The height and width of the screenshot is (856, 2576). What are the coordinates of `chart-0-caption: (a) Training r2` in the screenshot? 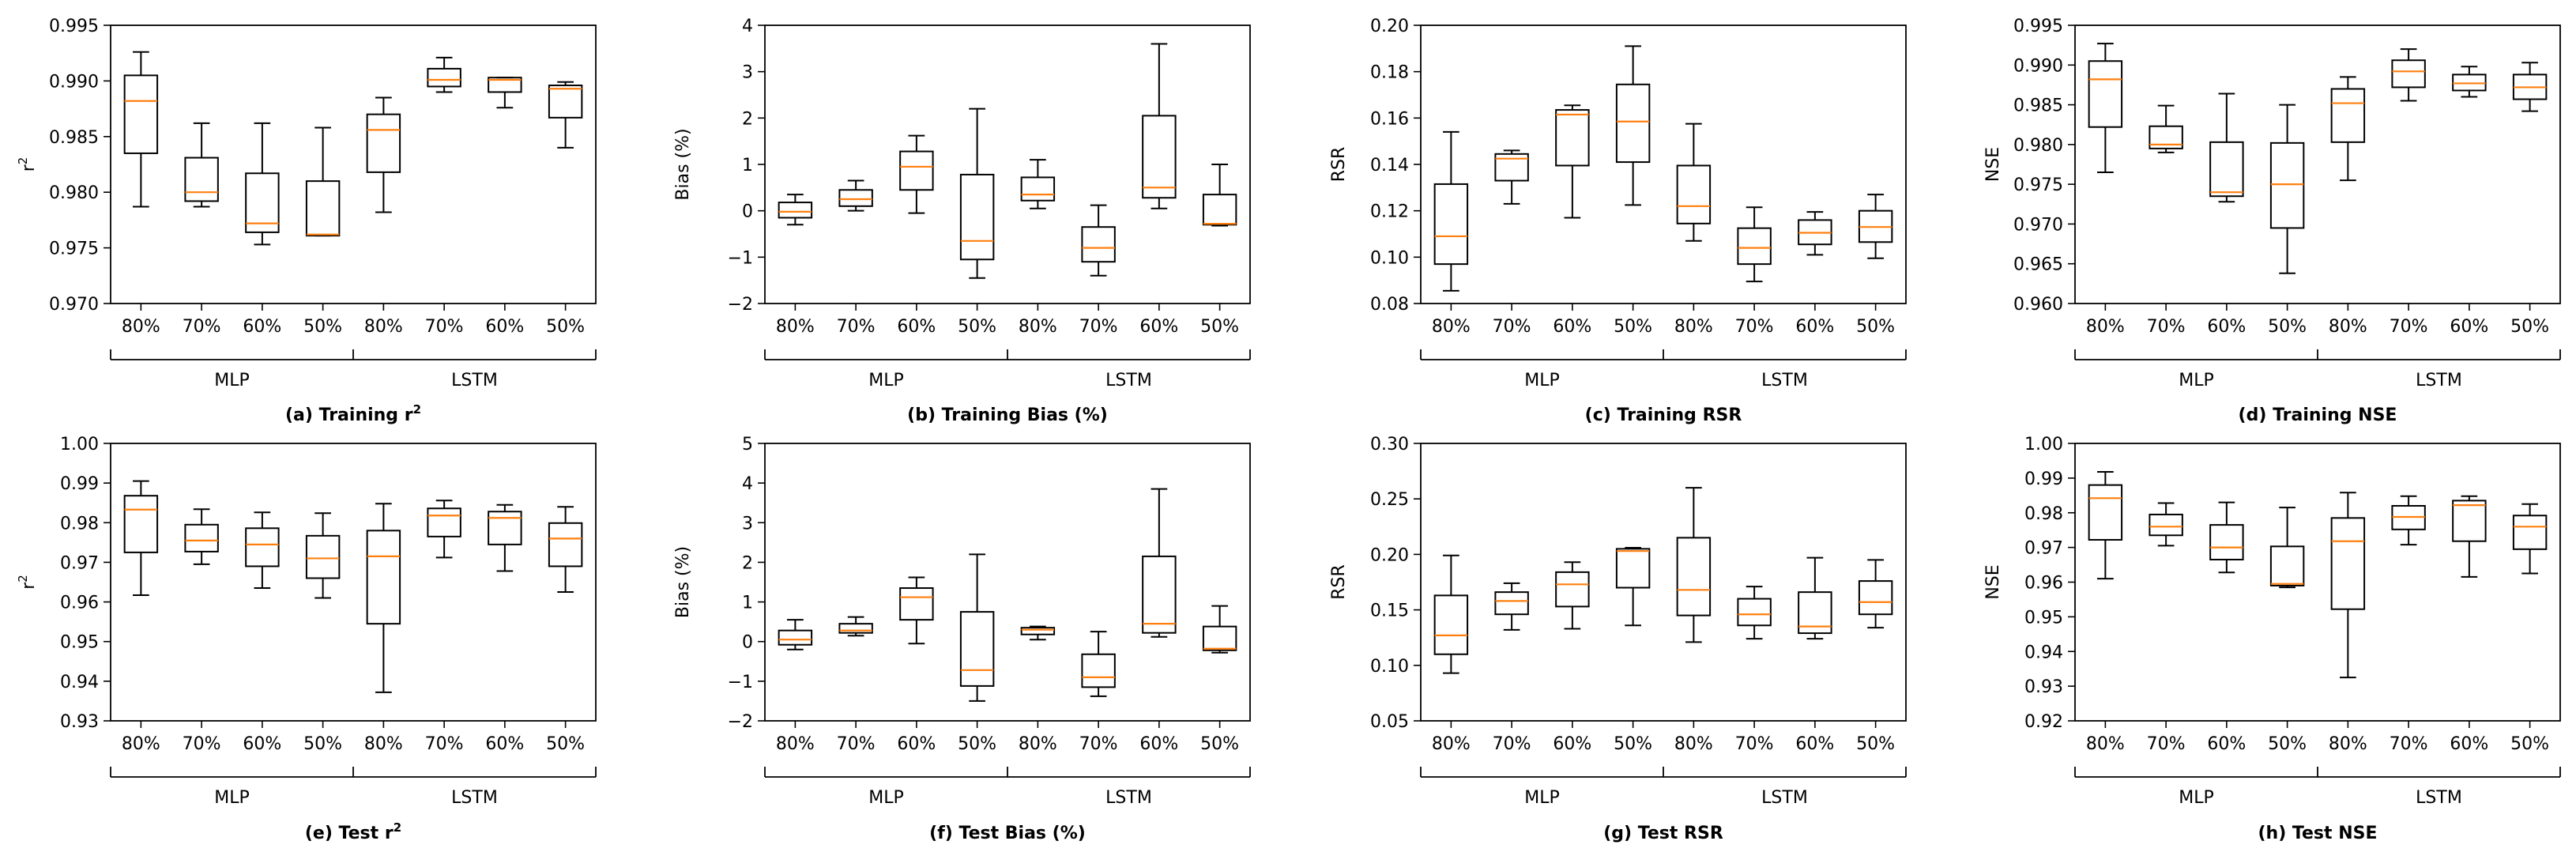 It's located at (353, 413).